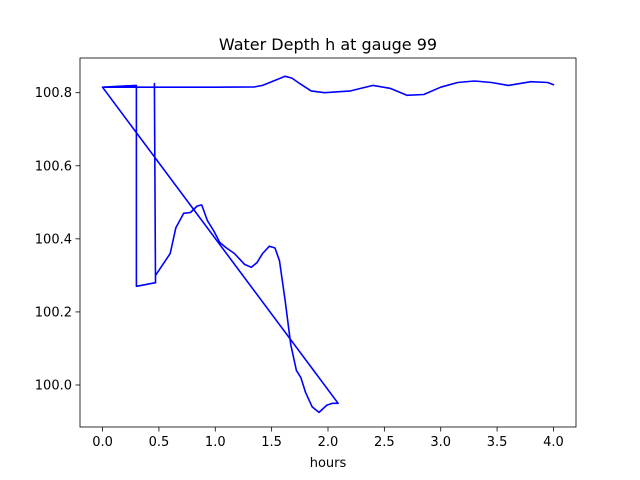 This screenshot has height=480, width=640. I want to click on chart-title: Water Depth h at gauge 99, so click(328, 44).